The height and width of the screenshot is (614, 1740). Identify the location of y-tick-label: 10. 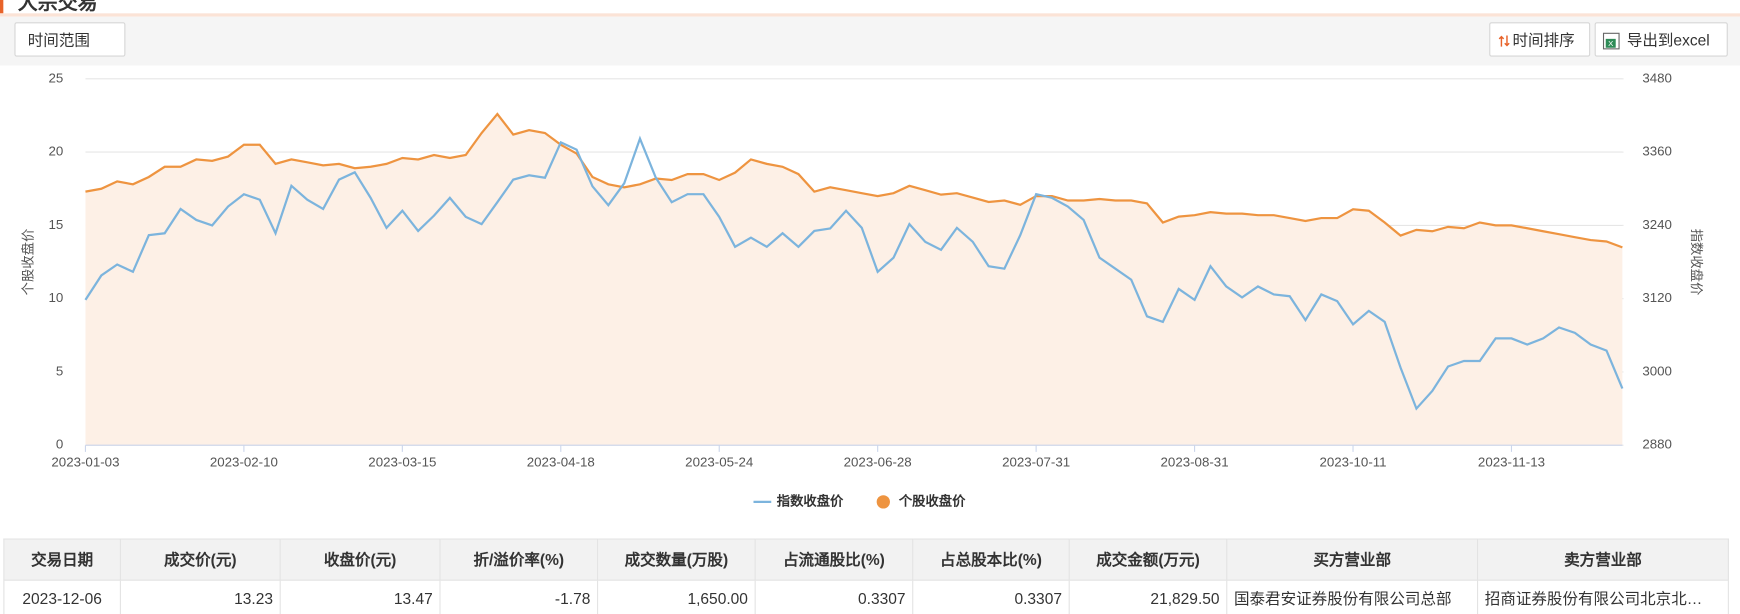
(55, 297).